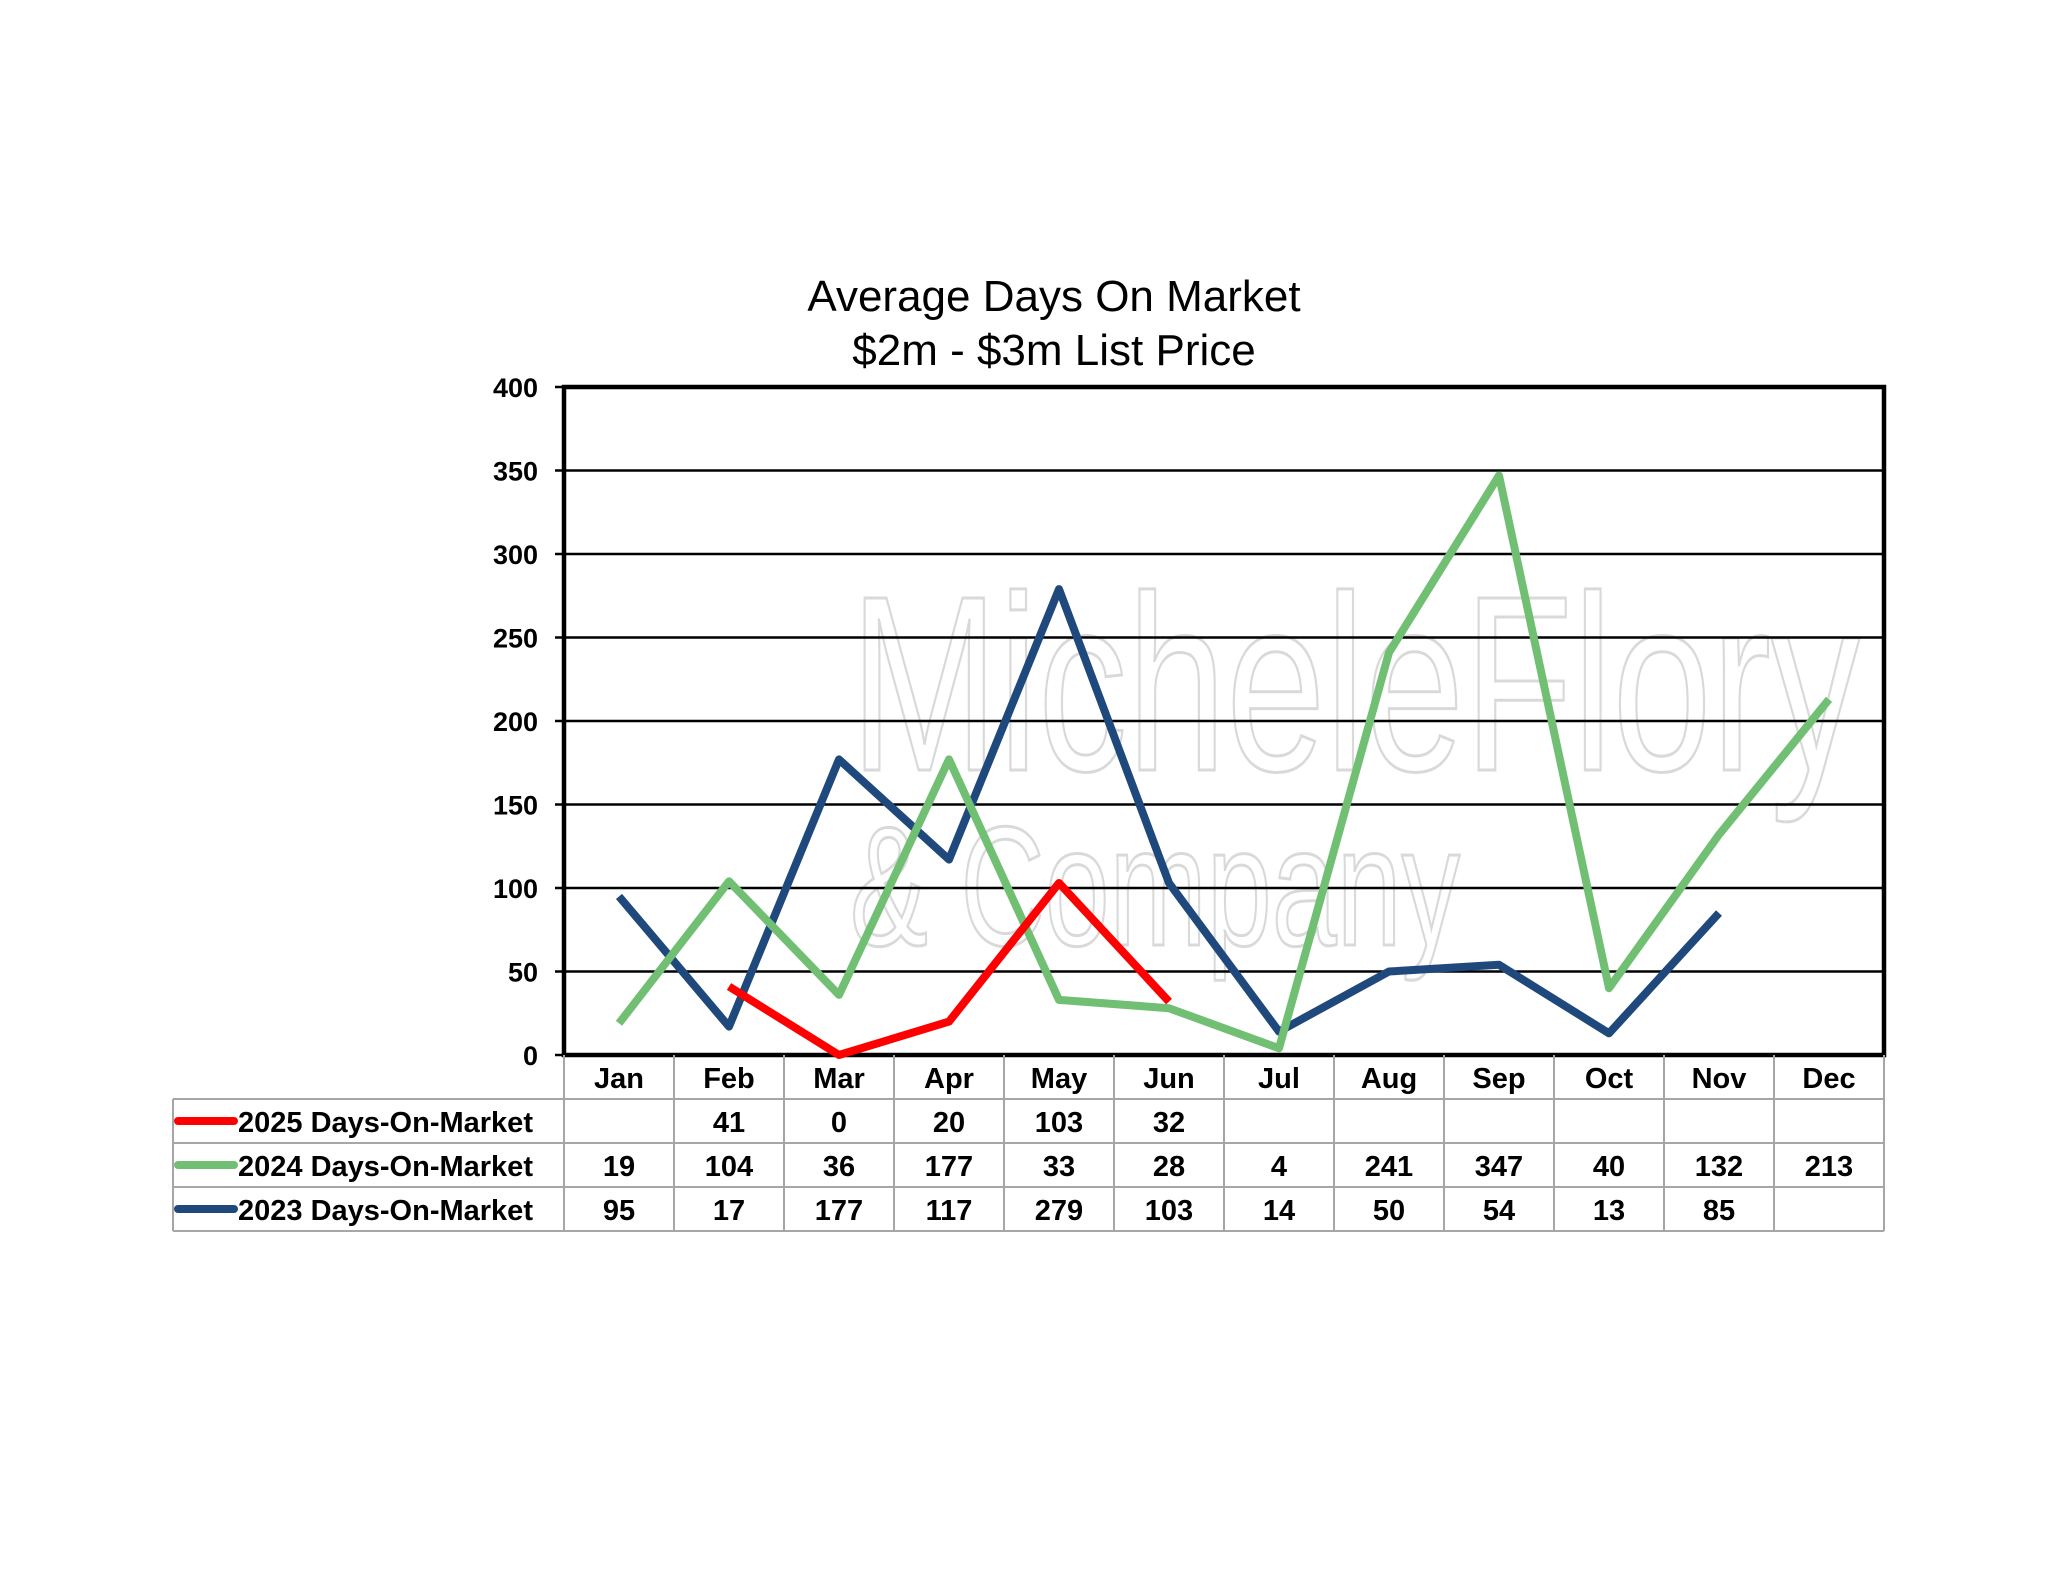 This screenshot has height=1583, width=2048. I want to click on data-label: 41, so click(729, 1123).